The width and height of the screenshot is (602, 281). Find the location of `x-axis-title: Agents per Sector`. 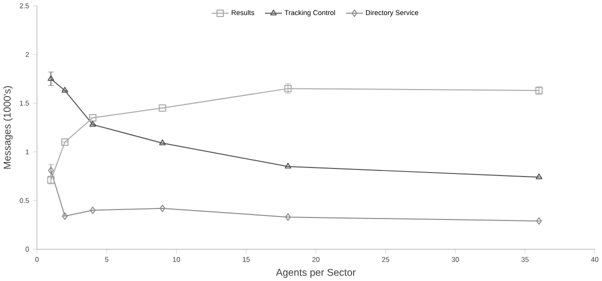

x-axis-title: Agents per Sector is located at coordinates (316, 273).